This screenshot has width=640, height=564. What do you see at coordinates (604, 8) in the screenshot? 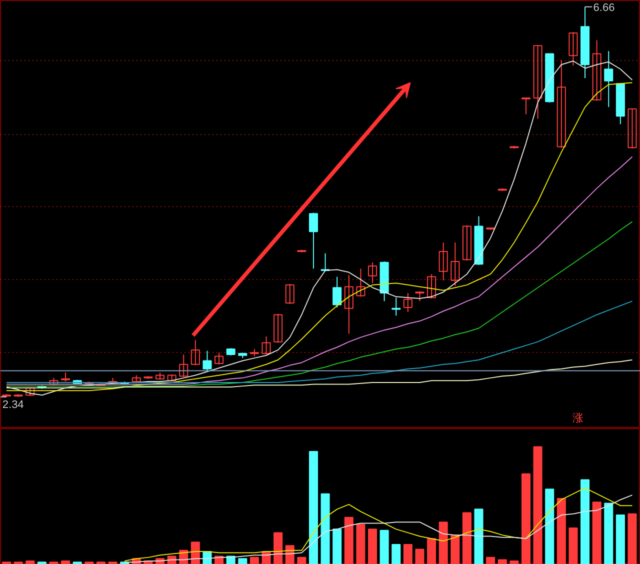
I see `annotation: 6.66` at bounding box center [604, 8].